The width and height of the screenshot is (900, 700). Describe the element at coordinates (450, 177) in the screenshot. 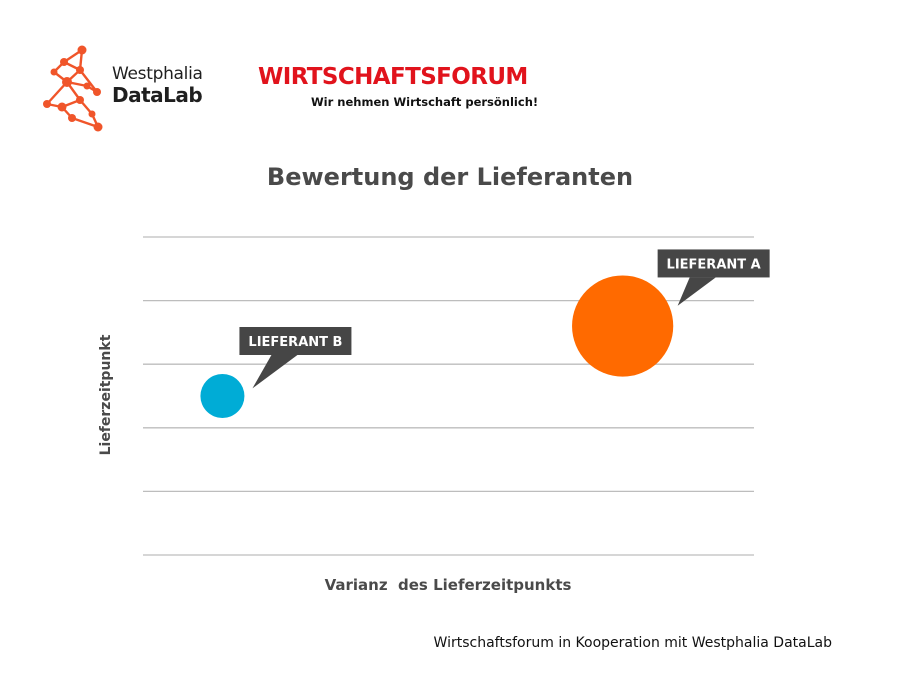

I see `chart-title: Bewertung der Lieferanten` at that location.